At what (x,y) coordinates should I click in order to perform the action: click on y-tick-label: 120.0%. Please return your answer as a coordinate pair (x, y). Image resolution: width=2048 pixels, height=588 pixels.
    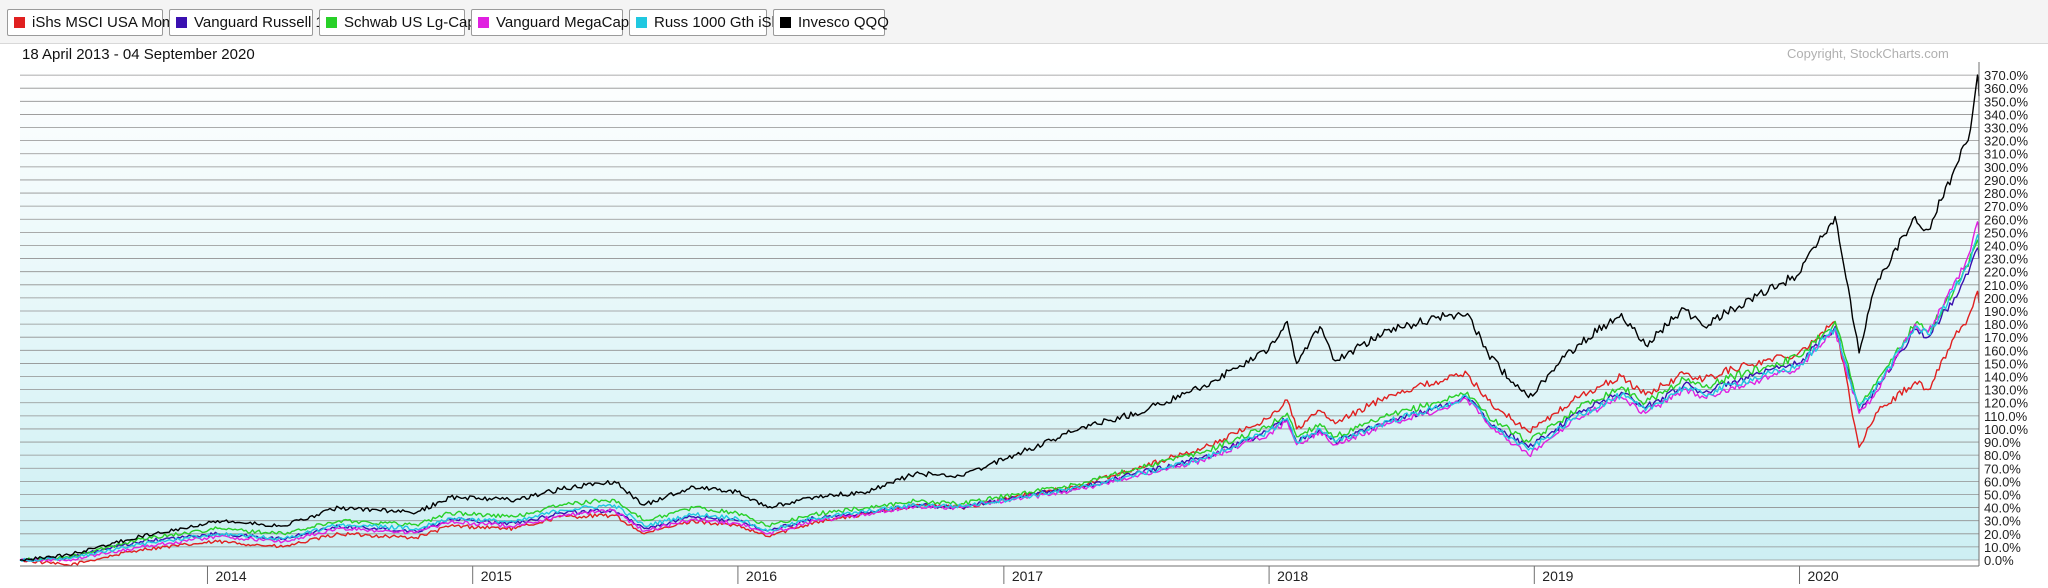
    Looking at the image, I should click on (2006, 403).